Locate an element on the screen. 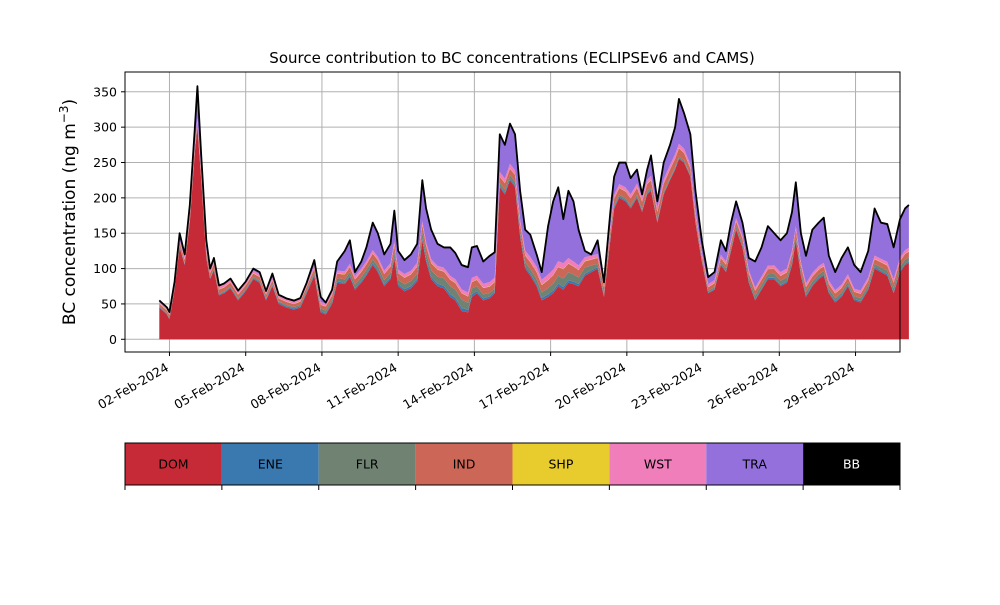 The image size is (1000, 605). y-tick-label: 100 is located at coordinates (105, 268).